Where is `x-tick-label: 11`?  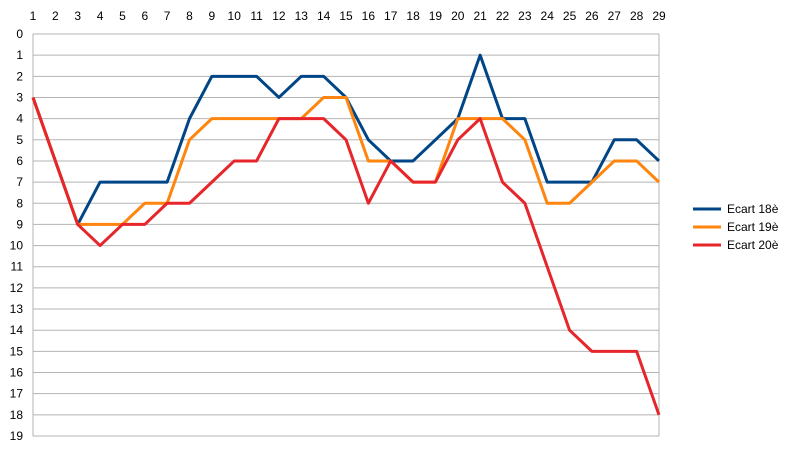
x-tick-label: 11 is located at coordinates (256, 16).